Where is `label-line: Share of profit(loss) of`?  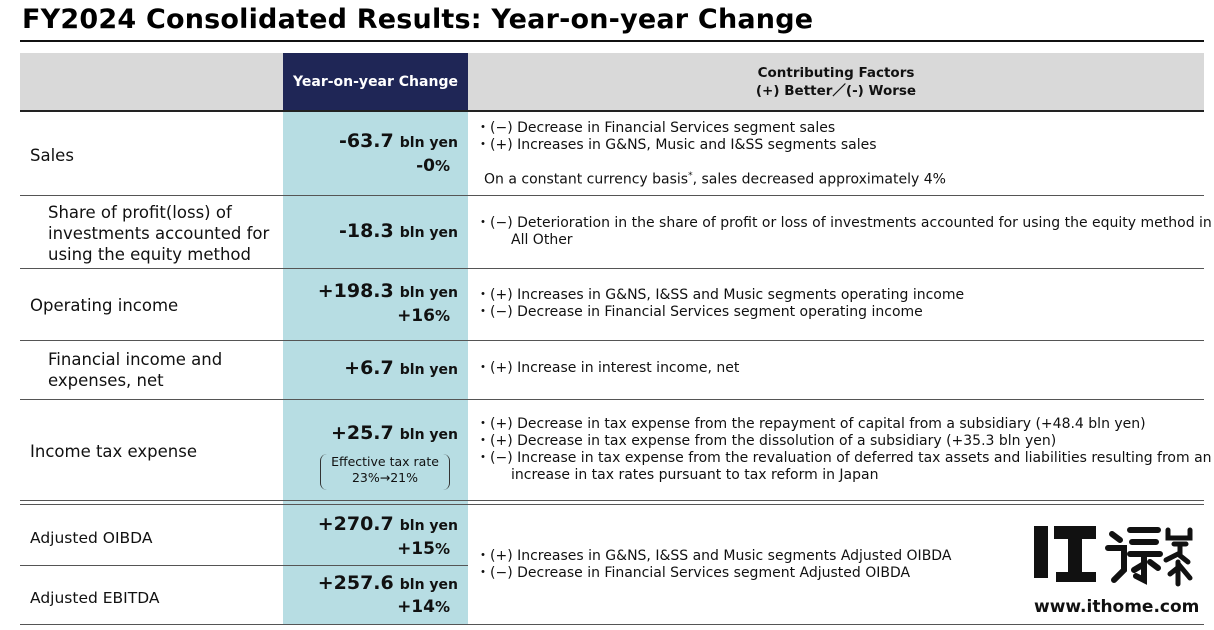
label-line: Share of profit(loss) of is located at coordinates (140, 212).